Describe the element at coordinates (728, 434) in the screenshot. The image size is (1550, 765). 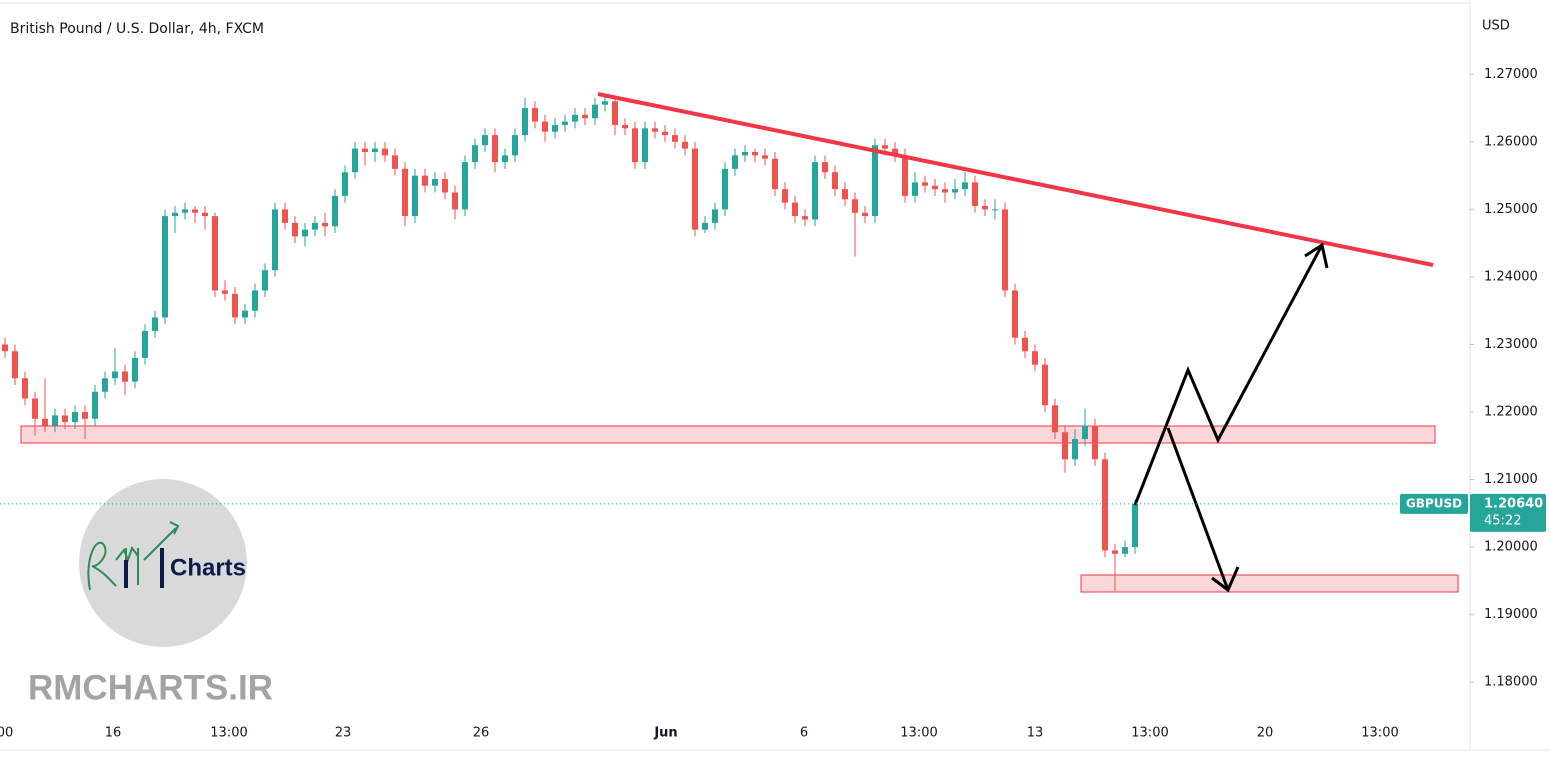
I see `resistance-zone` at that location.